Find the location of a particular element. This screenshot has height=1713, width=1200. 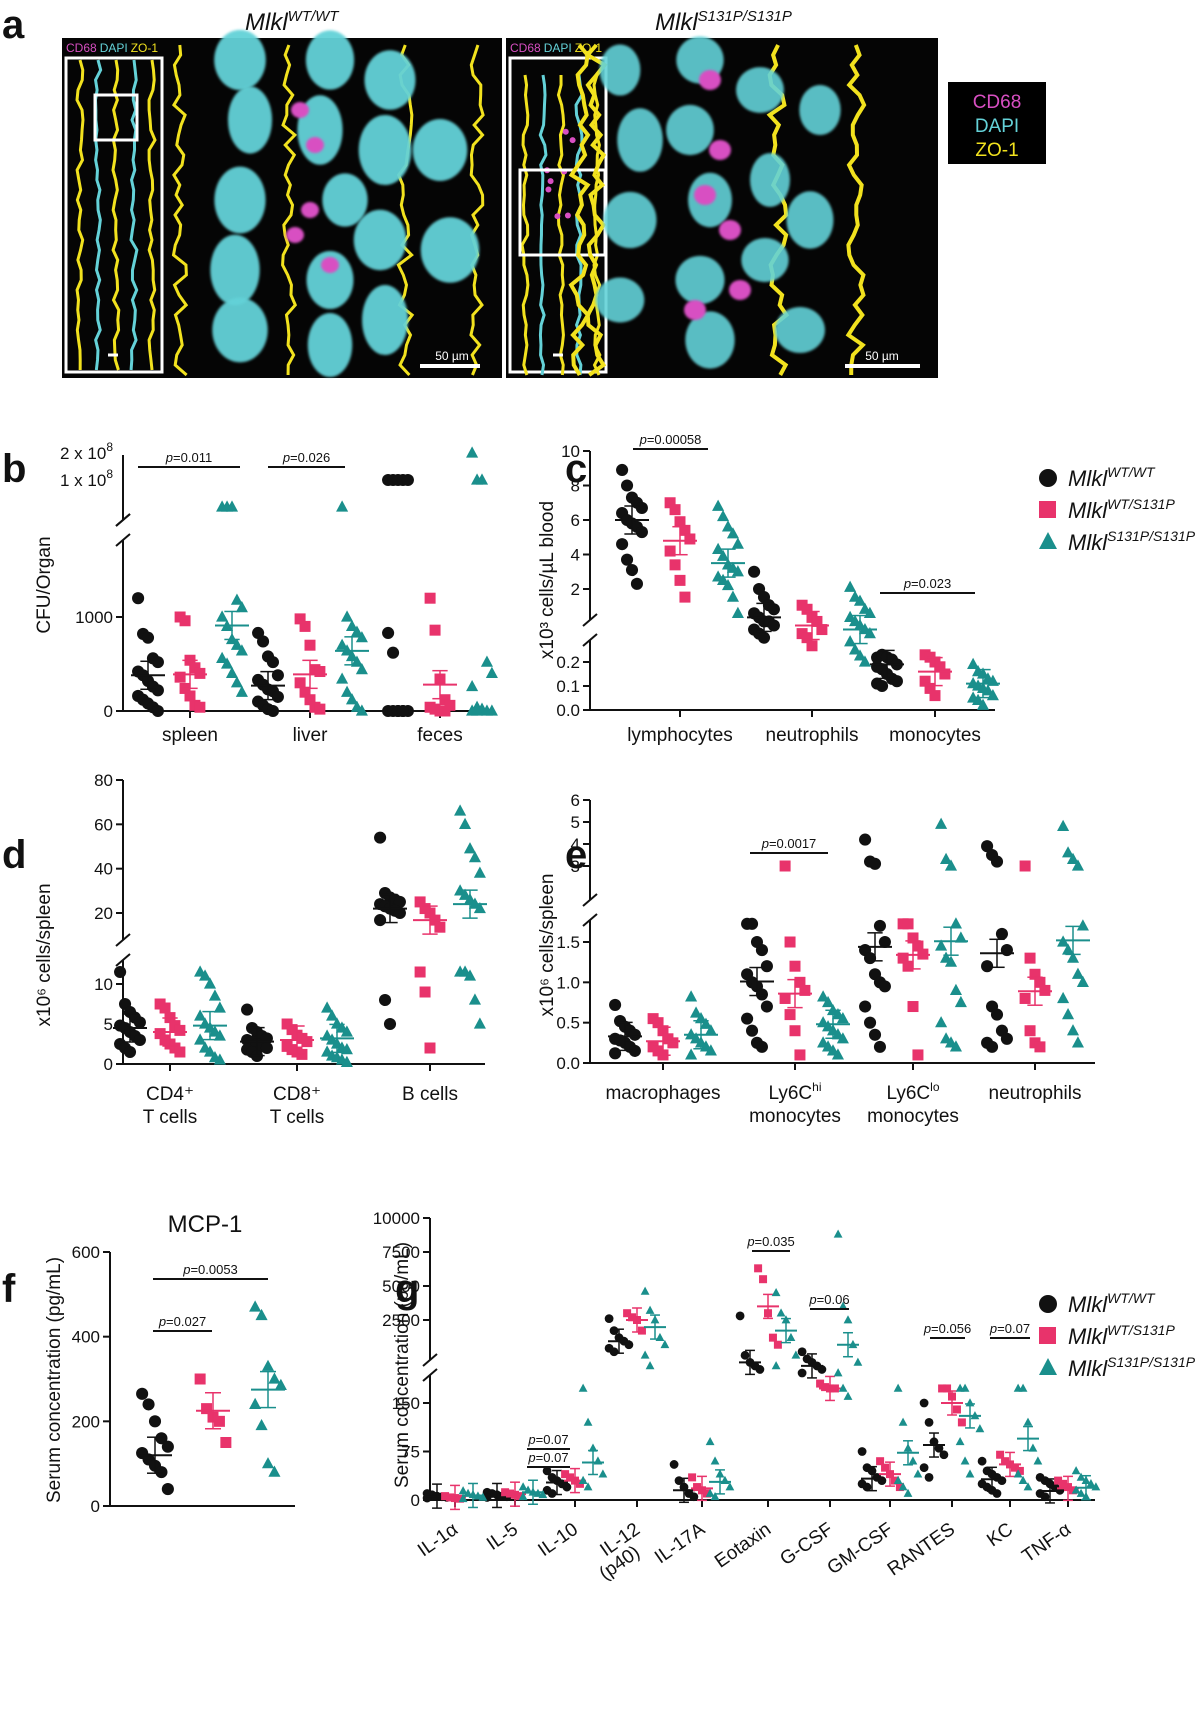

g-y-tick-label: 0 is located at coordinates (415, 1500).